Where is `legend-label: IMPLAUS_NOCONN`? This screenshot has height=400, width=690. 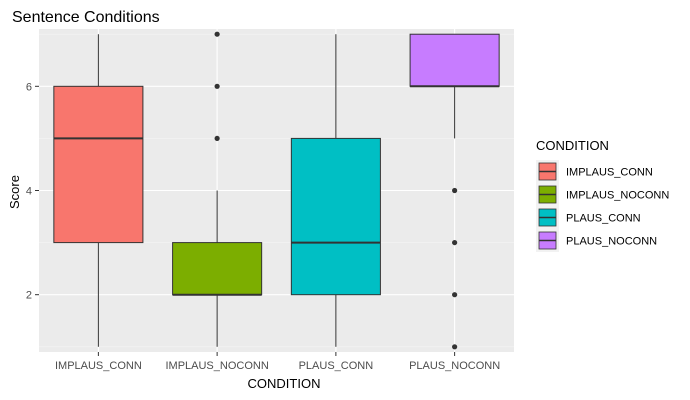
legend-label: IMPLAUS_NOCONN is located at coordinates (617, 196).